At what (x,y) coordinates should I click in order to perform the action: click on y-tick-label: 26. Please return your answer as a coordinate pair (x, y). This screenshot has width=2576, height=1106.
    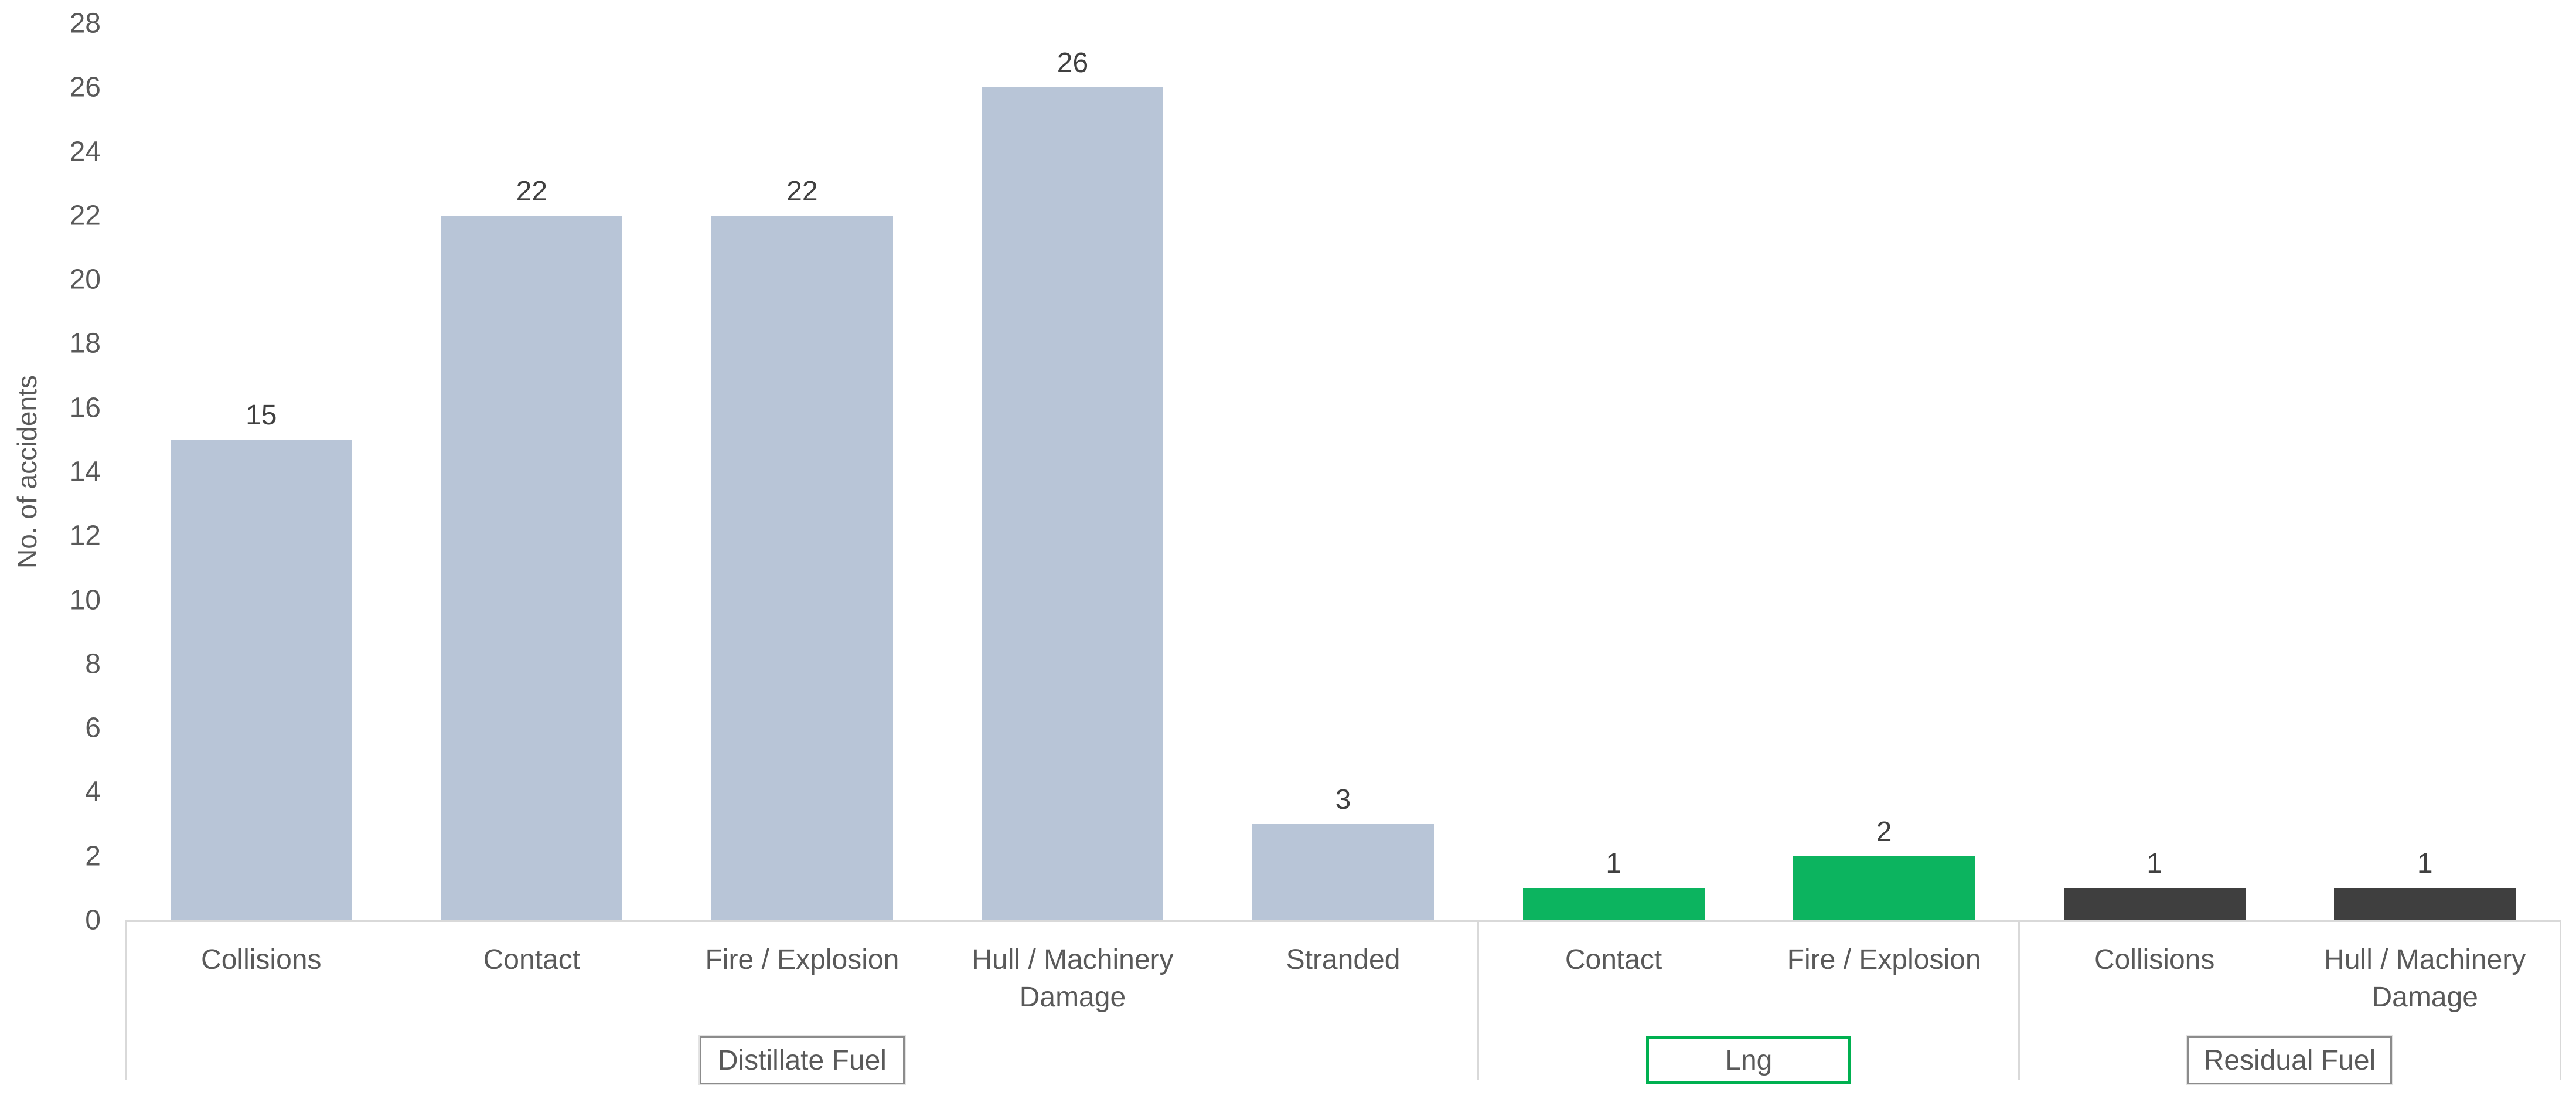
    Looking at the image, I should click on (85, 88).